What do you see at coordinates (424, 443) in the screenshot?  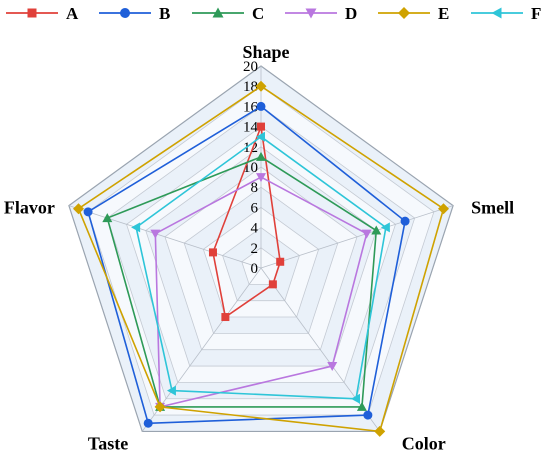 I see `axis-label-color: Color` at bounding box center [424, 443].